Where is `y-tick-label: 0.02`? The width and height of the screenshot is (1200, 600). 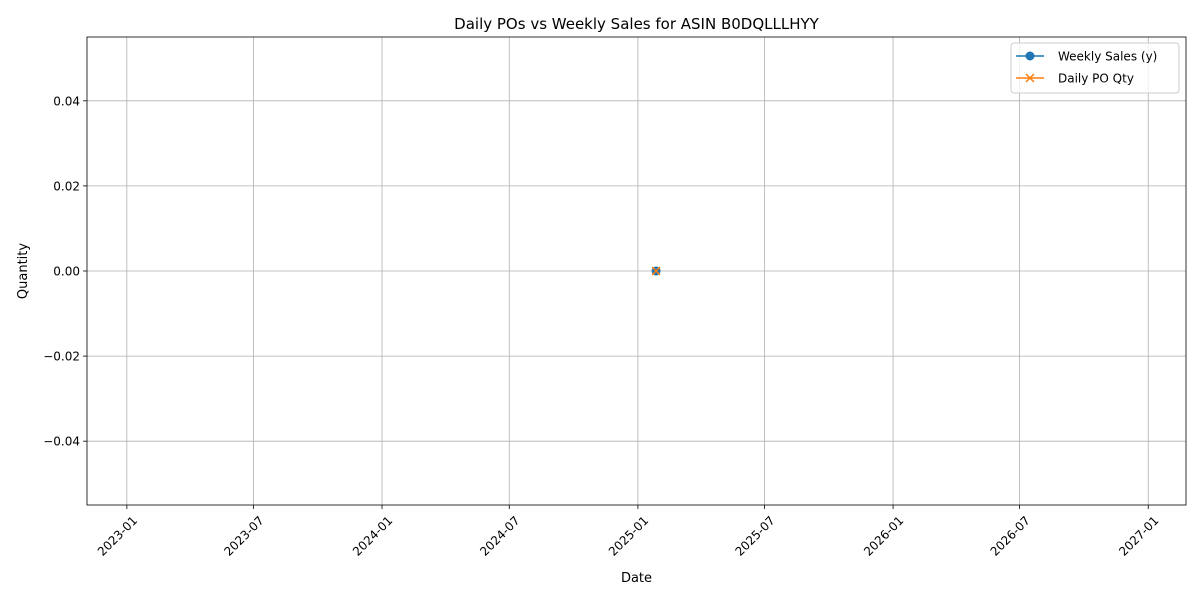
y-tick-label: 0.02 is located at coordinates (66, 186).